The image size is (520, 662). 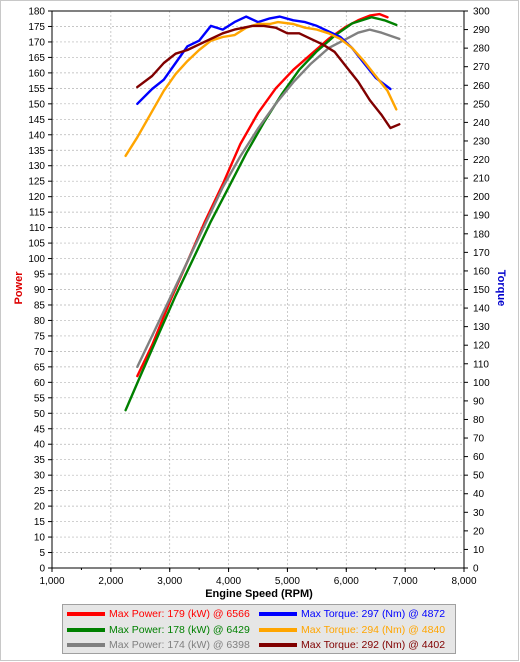 What do you see at coordinates (479, 439) in the screenshot?
I see `right-tick-label: 70` at bounding box center [479, 439].